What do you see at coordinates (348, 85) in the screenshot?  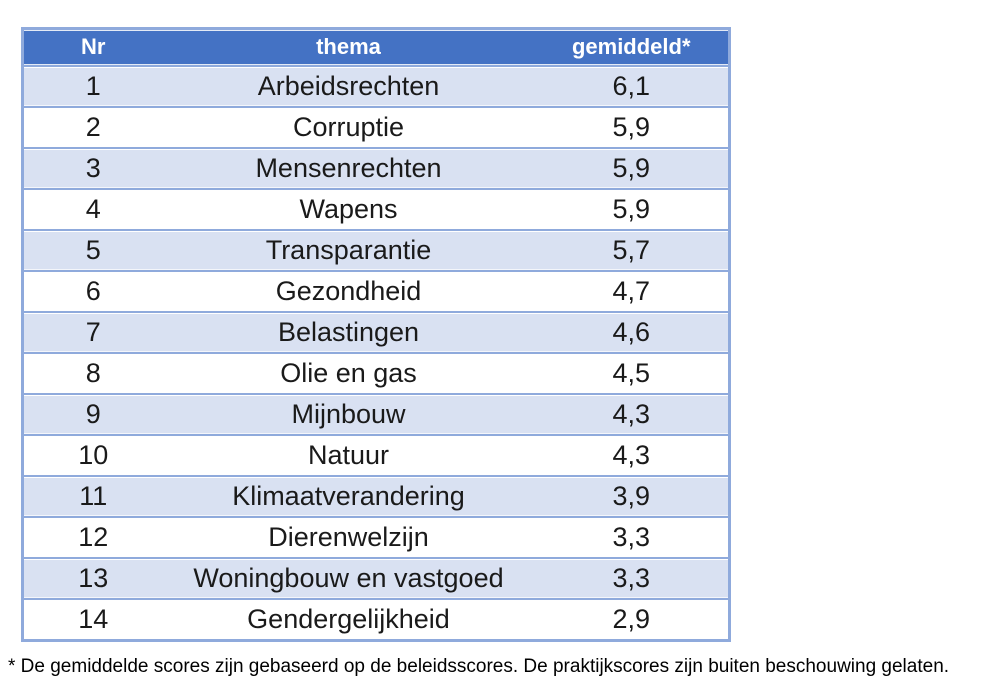 I see `cell-thema: Arbeidsrechten` at bounding box center [348, 85].